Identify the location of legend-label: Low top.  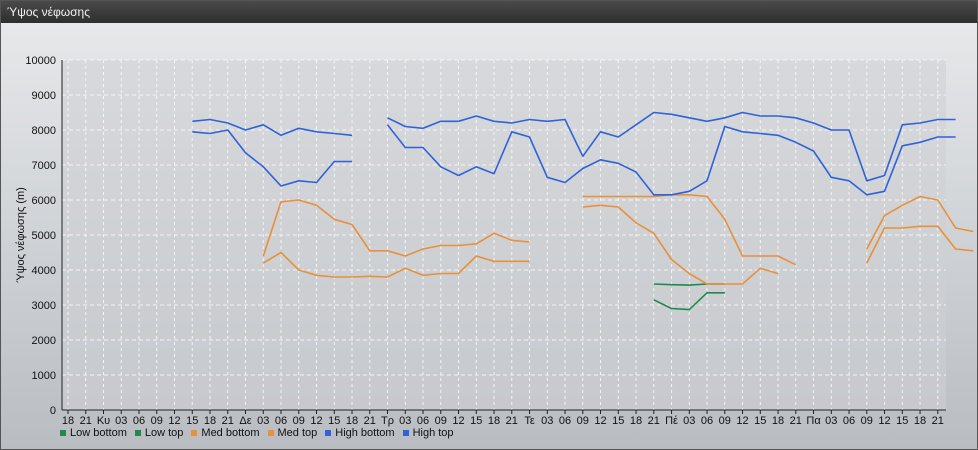
(164, 433).